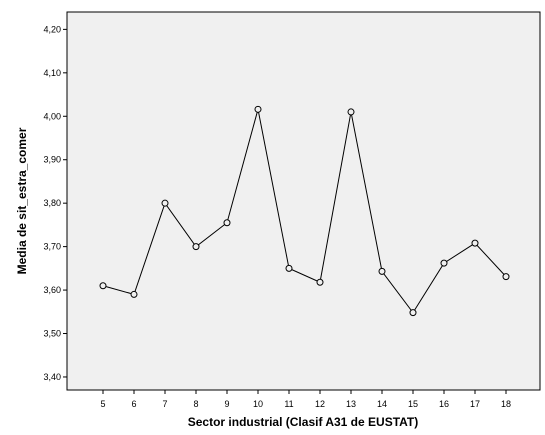 The image size is (545, 435). I want to click on y-tick-label: 4,20, so click(52, 29).